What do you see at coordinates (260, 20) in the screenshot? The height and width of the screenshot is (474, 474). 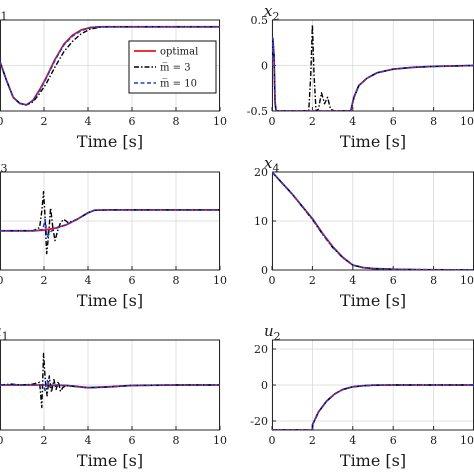 I see `y-tick-label: 0.5` at bounding box center [260, 20].